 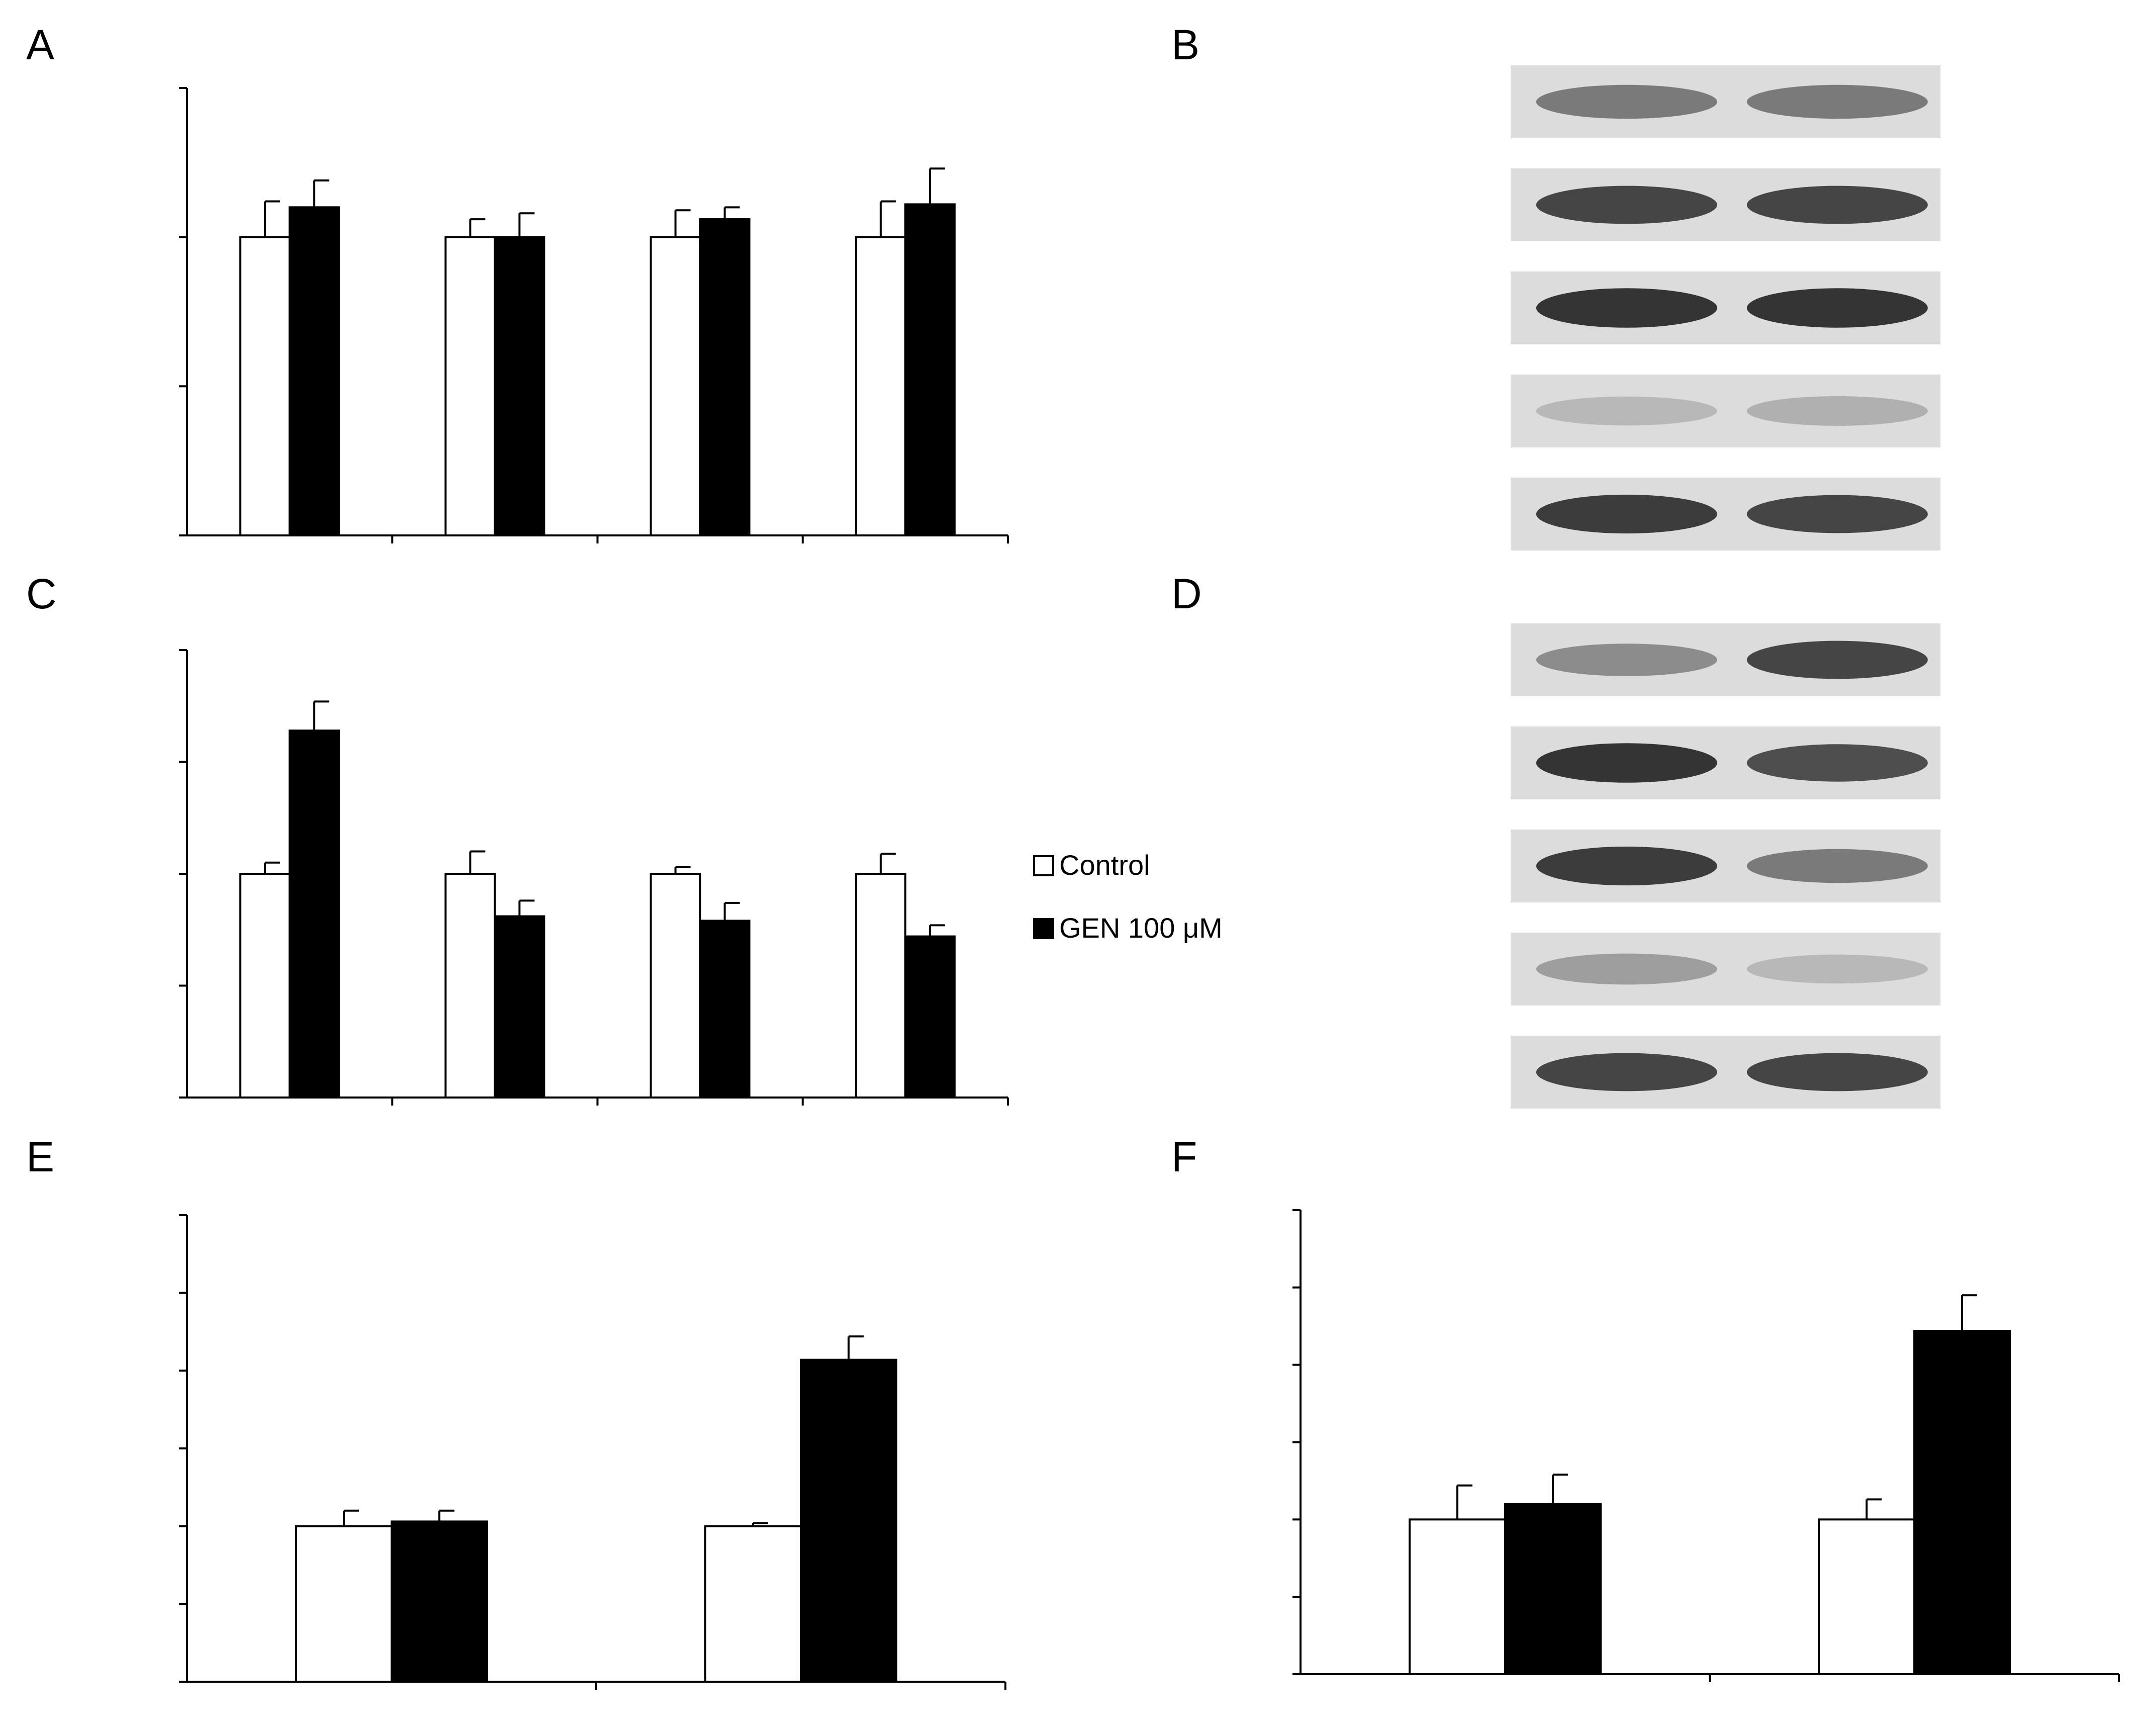 What do you see at coordinates (1725, 308) in the screenshot?
I see `western-blot-ht29` at bounding box center [1725, 308].